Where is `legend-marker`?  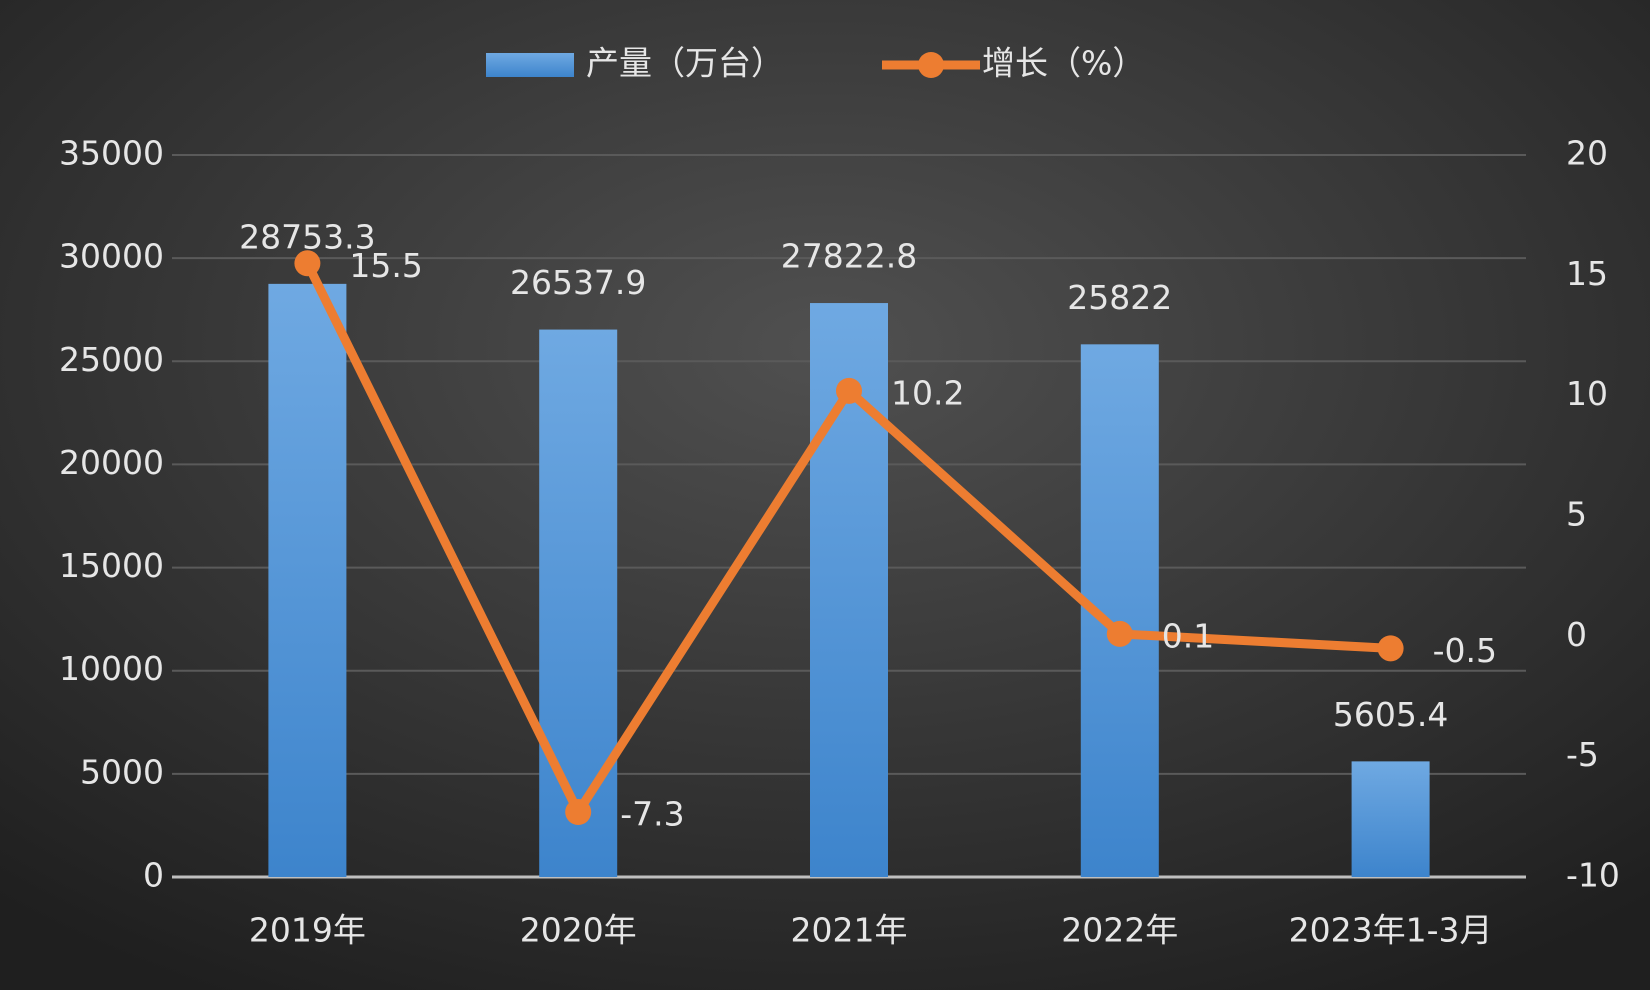 legend-marker is located at coordinates (931, 65).